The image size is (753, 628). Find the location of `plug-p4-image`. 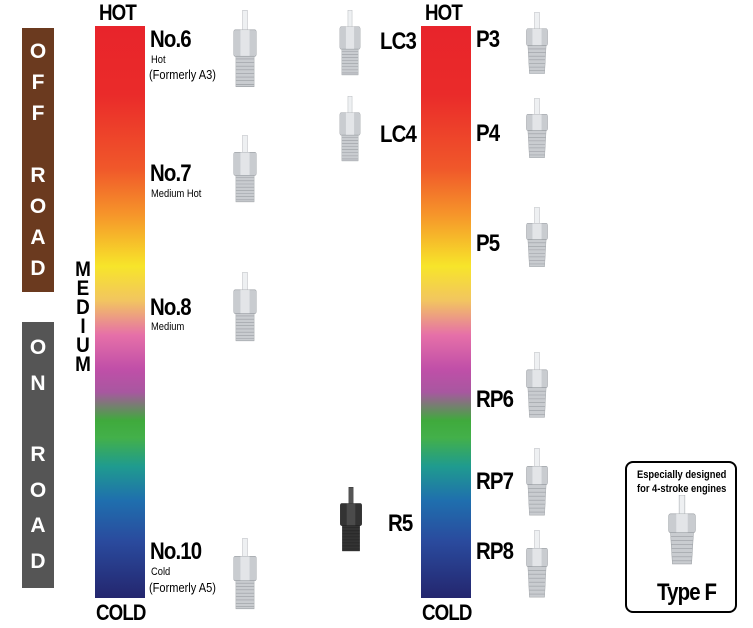

plug-p4-image is located at coordinates (537, 129).